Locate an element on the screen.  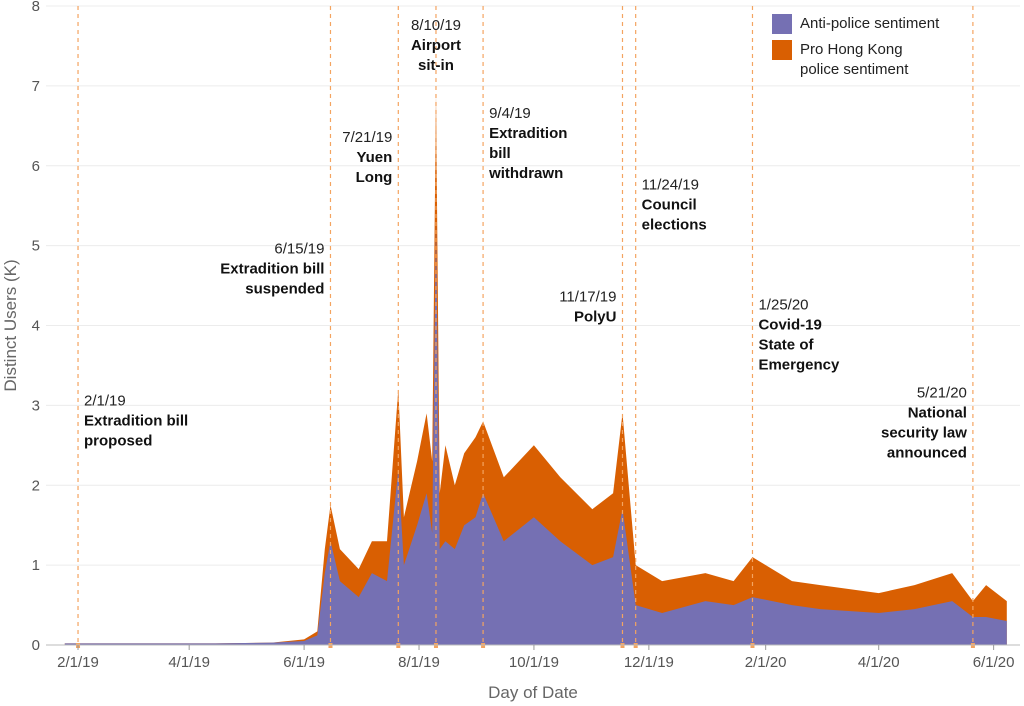
legend-swatch-anti-police is located at coordinates (782, 24).